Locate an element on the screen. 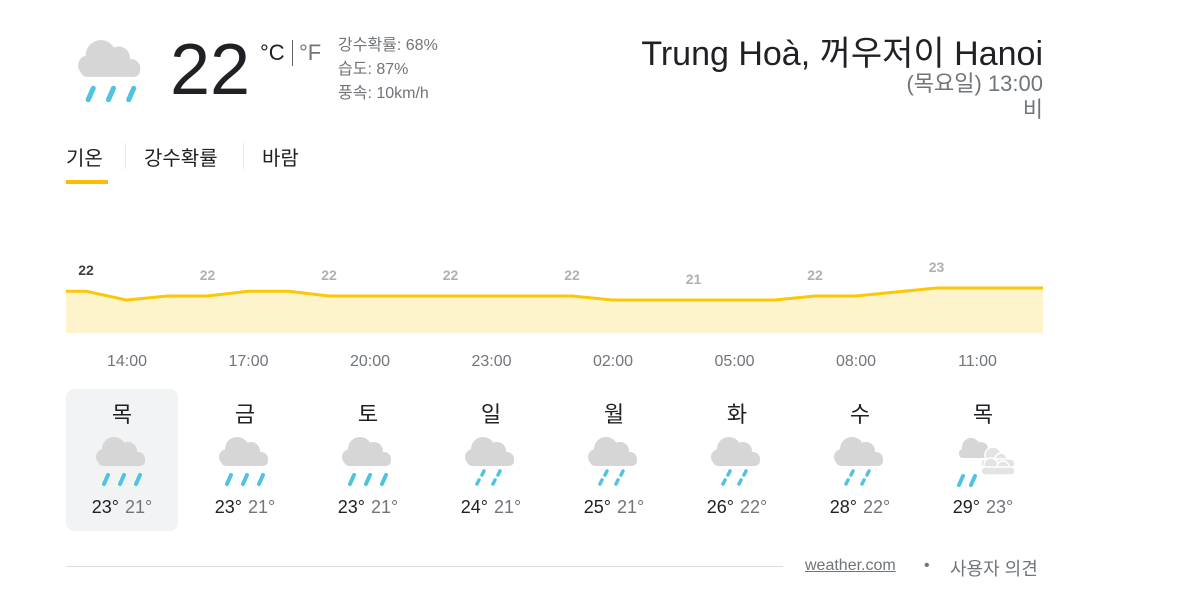 The image size is (1179, 608). temperature-value-label: 21 is located at coordinates (694, 279).